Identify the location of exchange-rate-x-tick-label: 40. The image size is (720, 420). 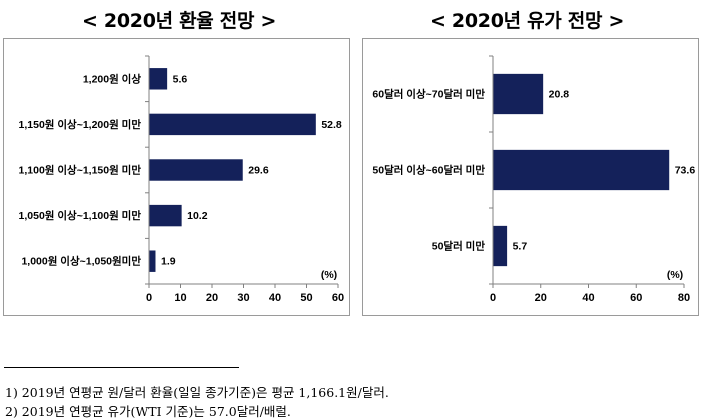
(275, 298).